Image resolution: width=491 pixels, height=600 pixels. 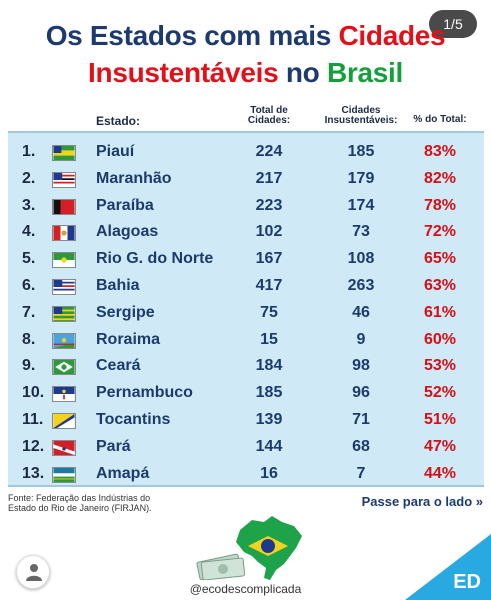 I want to click on total-cities: 102, so click(x=269, y=232).